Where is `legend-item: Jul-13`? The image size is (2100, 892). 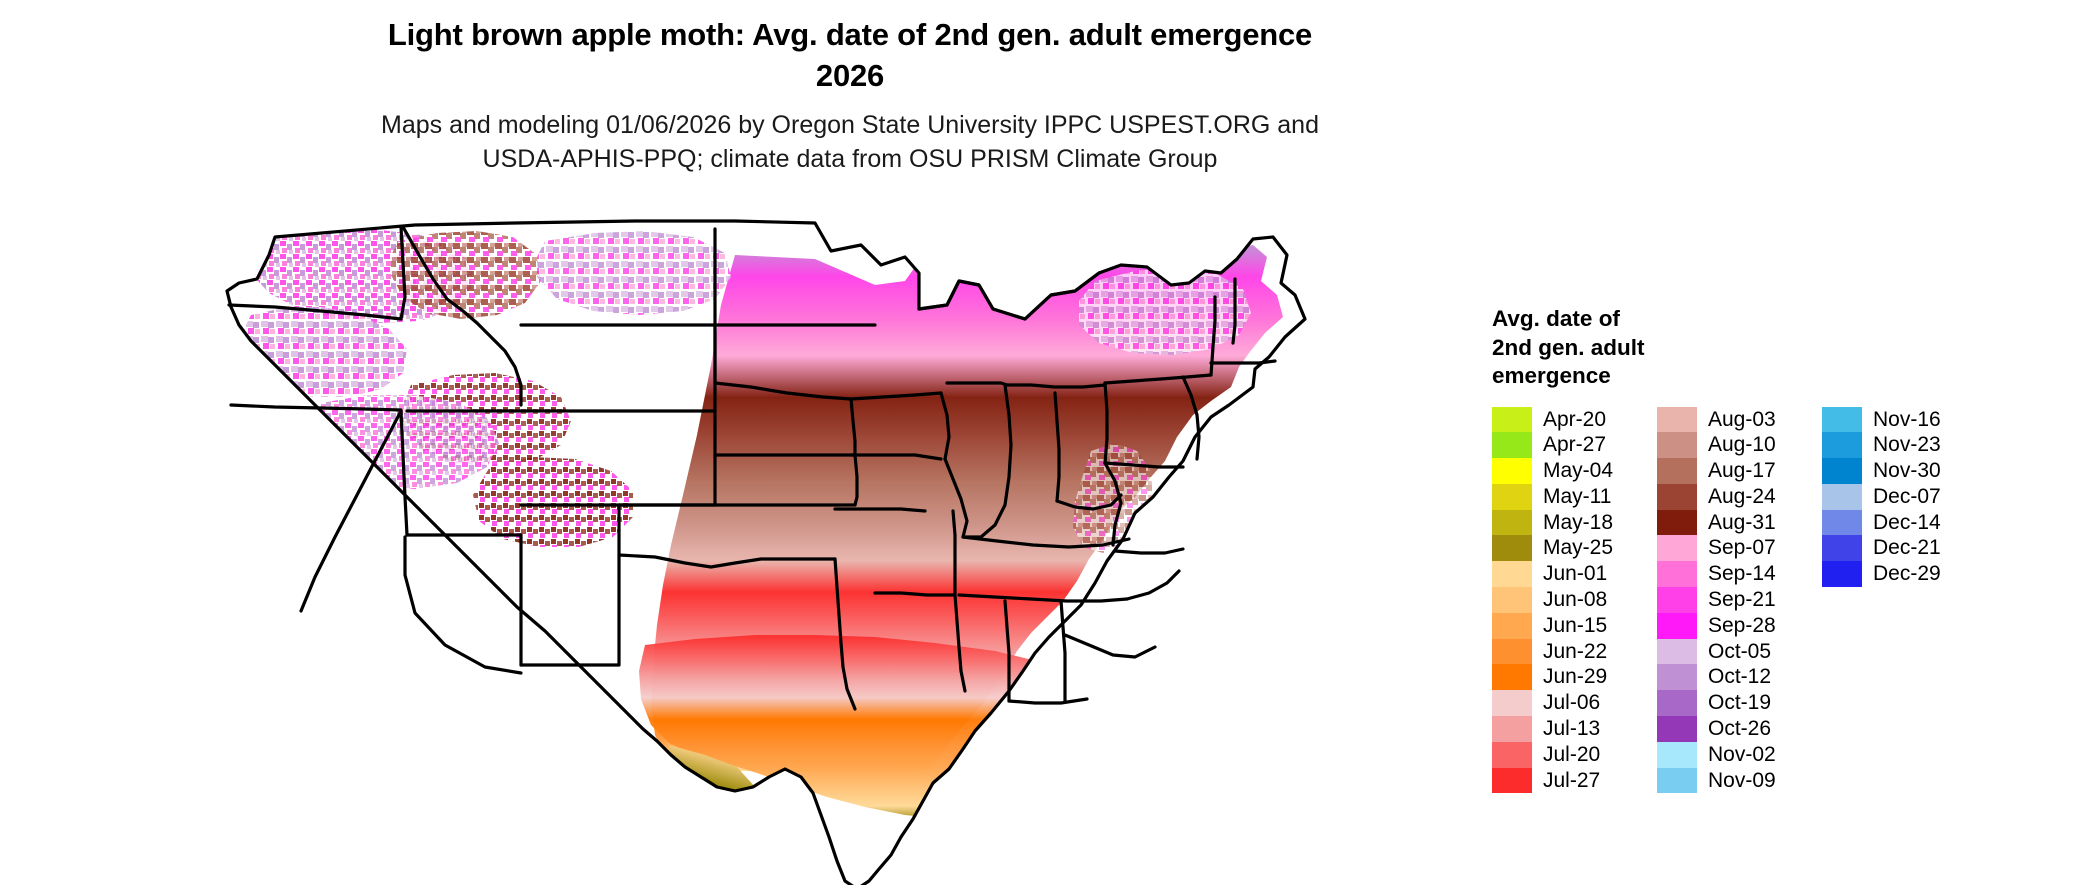 legend-item: Jul-13 is located at coordinates (1569, 729).